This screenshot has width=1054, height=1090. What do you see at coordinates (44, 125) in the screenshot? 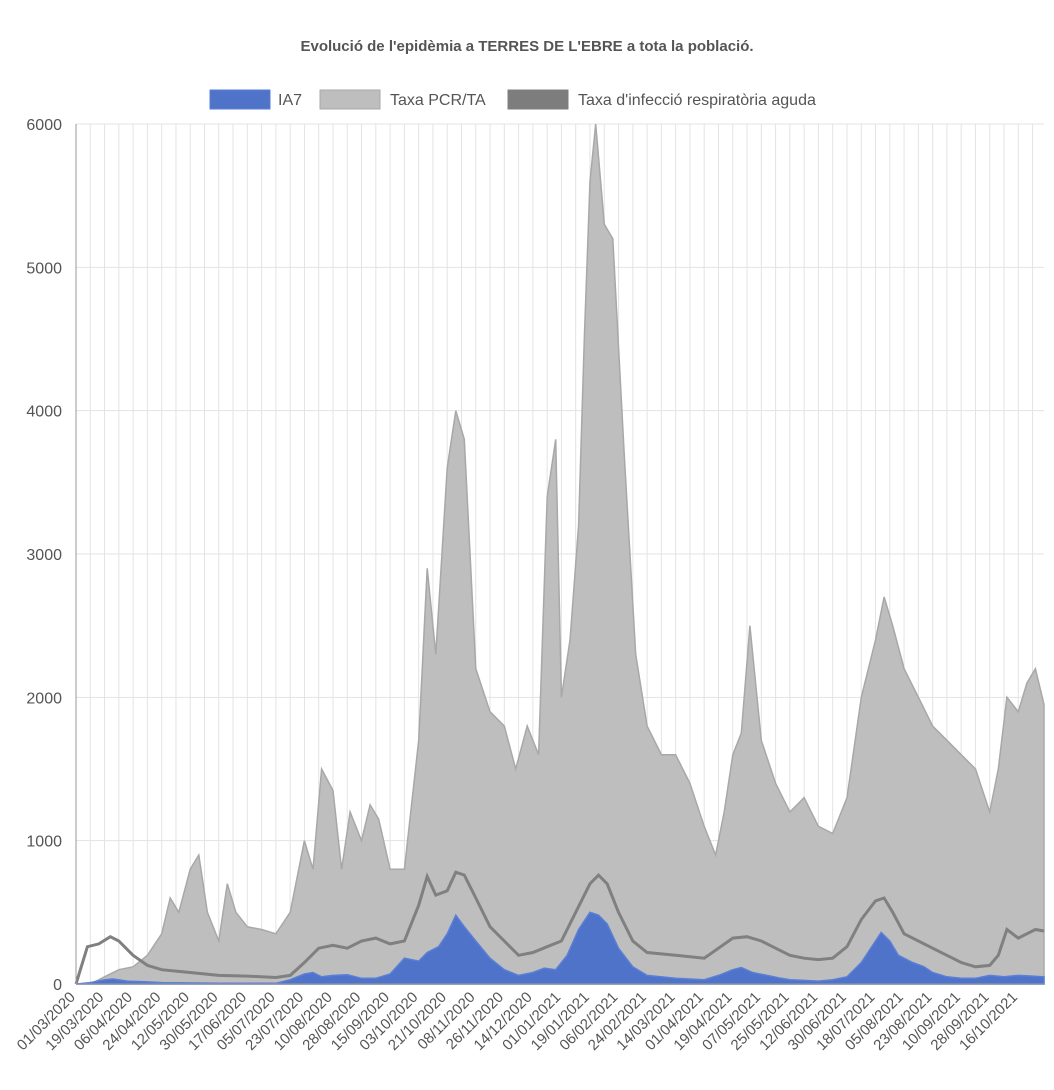
I see `y-tick-label-6: 6000` at bounding box center [44, 125].